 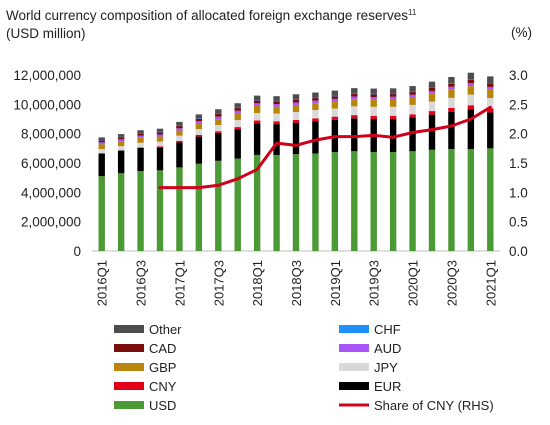 I want to click on legend-swatch-cny, so click(x=129, y=386).